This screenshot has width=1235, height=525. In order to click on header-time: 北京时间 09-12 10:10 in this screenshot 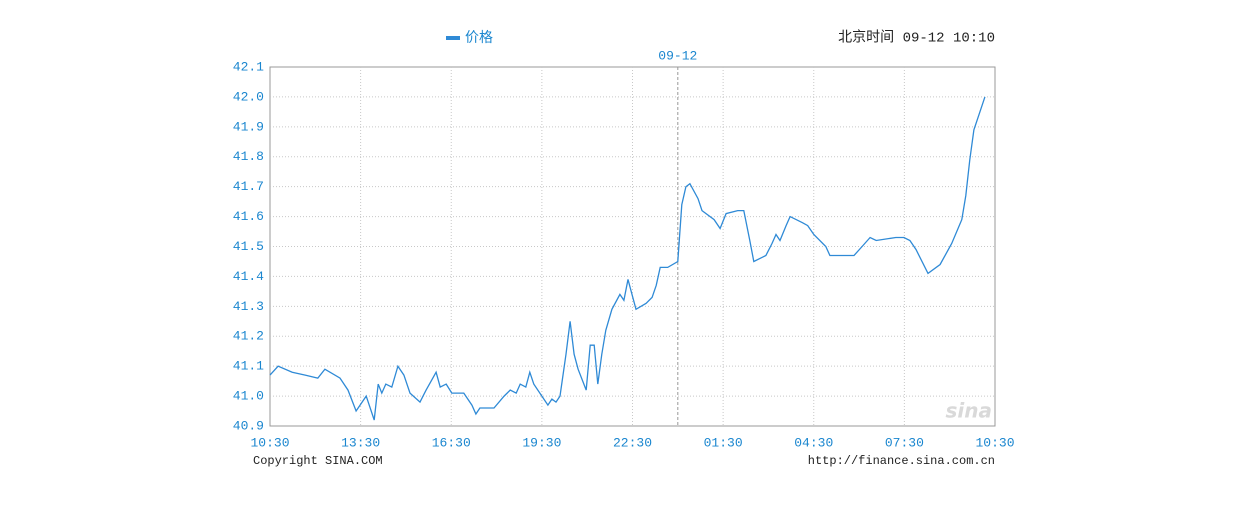, I will do `click(916, 38)`.